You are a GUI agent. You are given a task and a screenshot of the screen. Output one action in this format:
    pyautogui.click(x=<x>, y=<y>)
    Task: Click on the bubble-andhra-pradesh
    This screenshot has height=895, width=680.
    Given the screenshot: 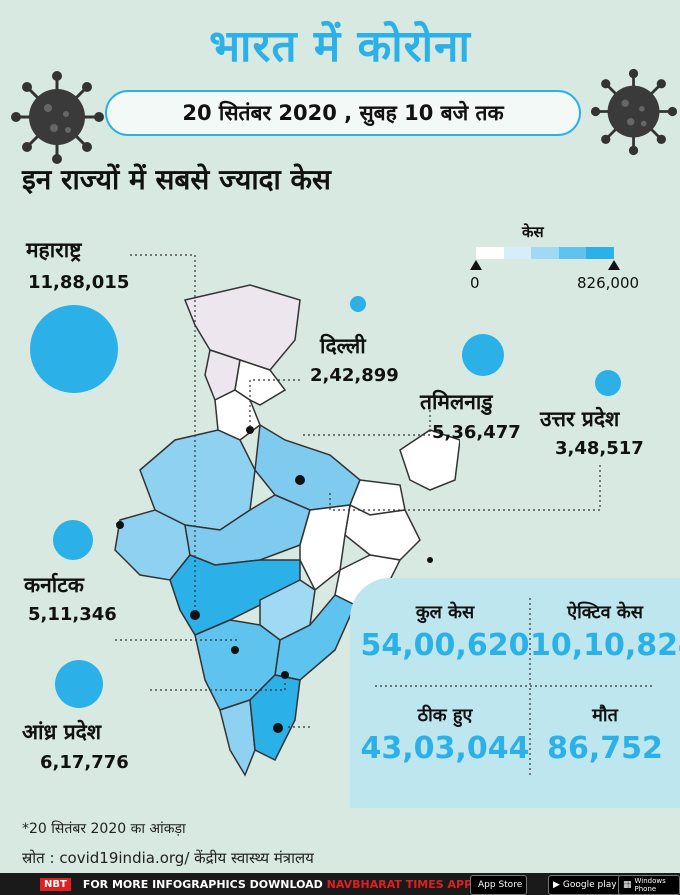 What is the action you would take?
    pyautogui.click(x=79, y=684)
    